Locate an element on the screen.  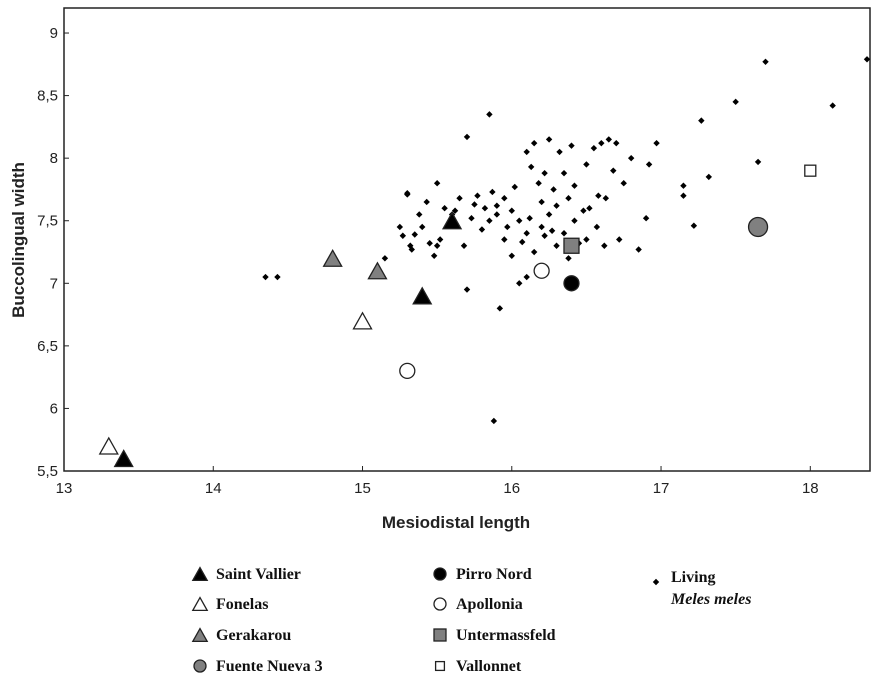
legend-label: Saint Vallier is located at coordinates (258, 574).